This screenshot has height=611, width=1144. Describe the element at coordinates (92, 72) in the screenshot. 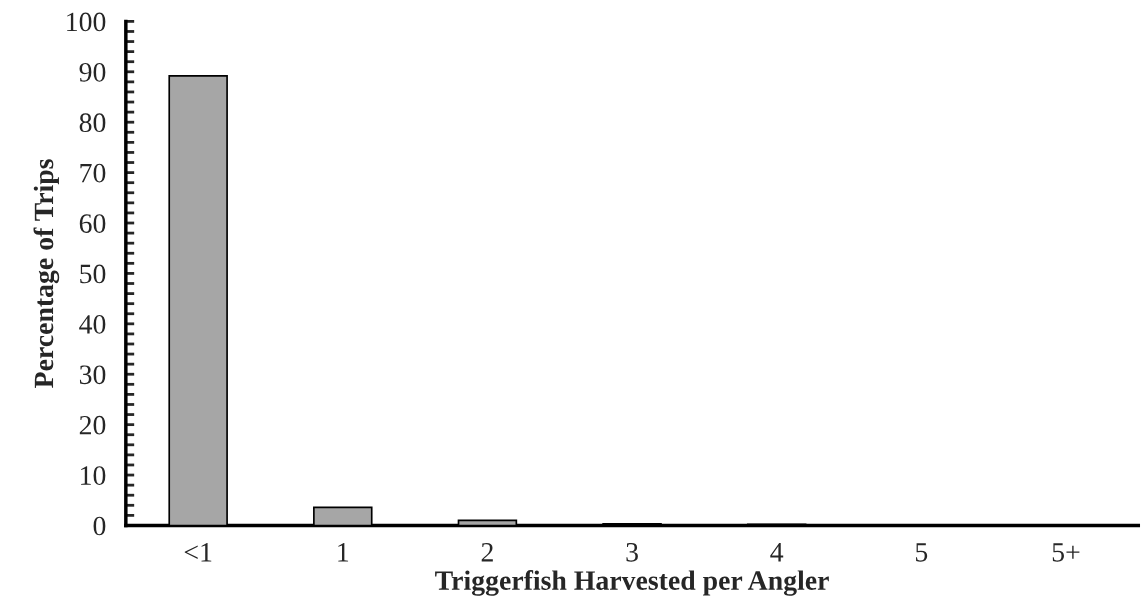

I see `y-tick-label: 90` at that location.